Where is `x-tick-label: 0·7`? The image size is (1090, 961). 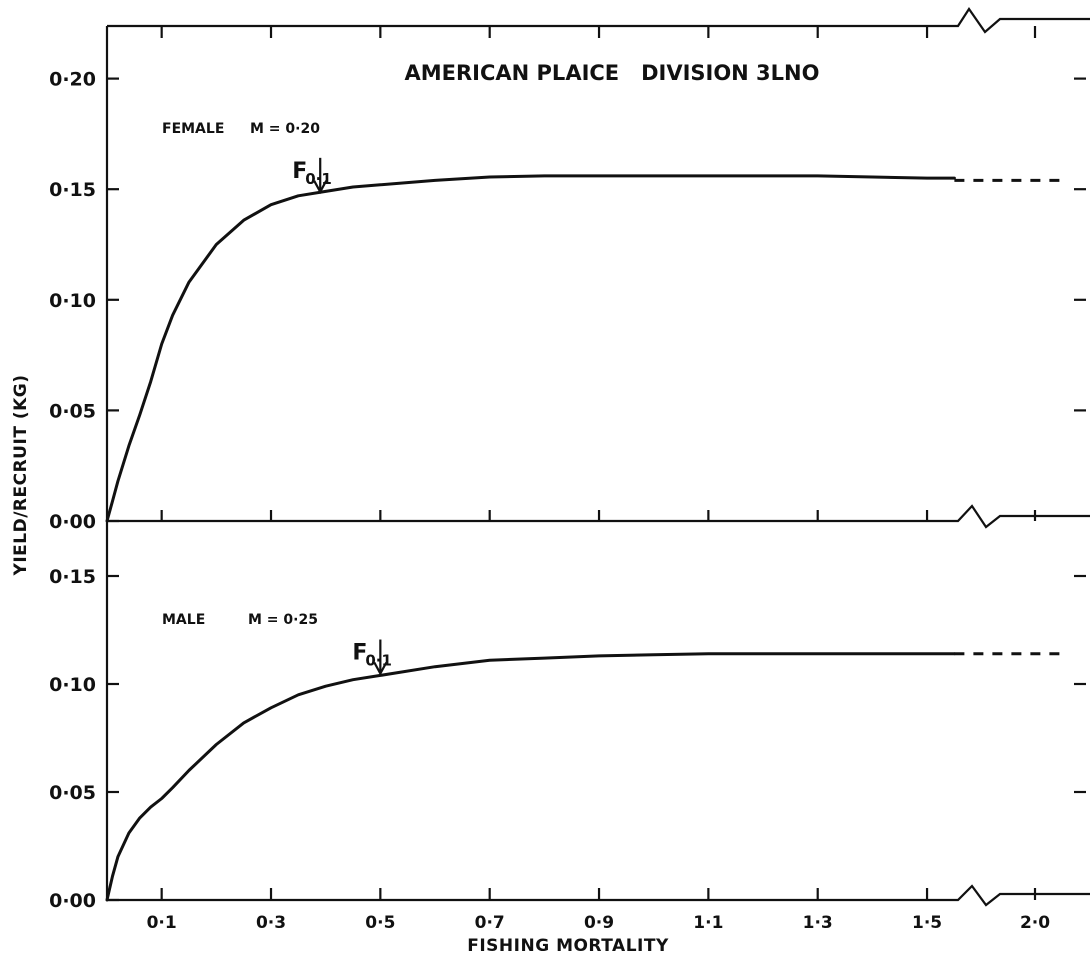 x-tick-label: 0·7 is located at coordinates (490, 923).